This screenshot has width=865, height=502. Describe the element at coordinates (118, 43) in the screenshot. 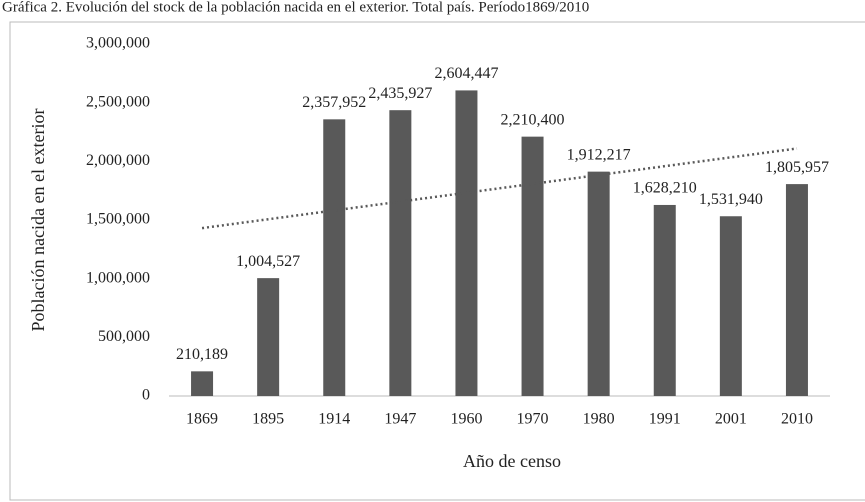

I see `y-tick-label: 3,000,000` at that location.